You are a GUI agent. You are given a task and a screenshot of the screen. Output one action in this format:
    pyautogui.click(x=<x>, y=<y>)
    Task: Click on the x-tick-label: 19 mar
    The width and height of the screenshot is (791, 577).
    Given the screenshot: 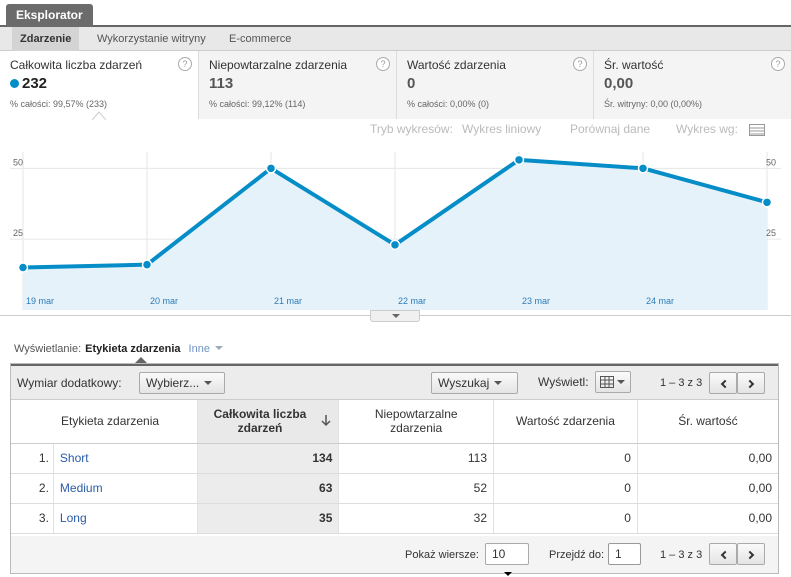 What is the action you would take?
    pyautogui.click(x=40, y=301)
    